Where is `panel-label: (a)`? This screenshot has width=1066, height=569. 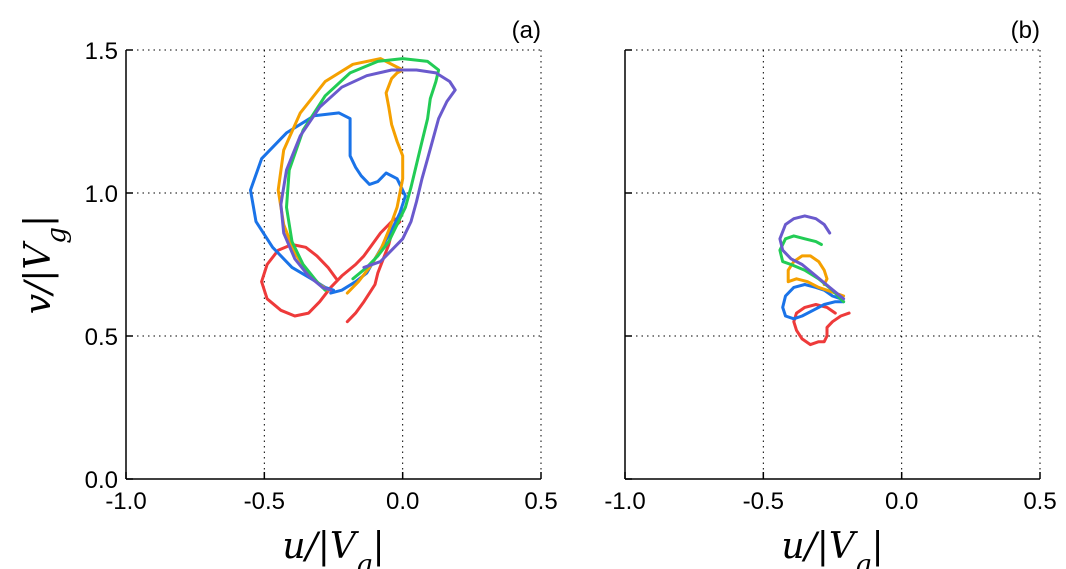
panel-label: (a) is located at coordinates (526, 30).